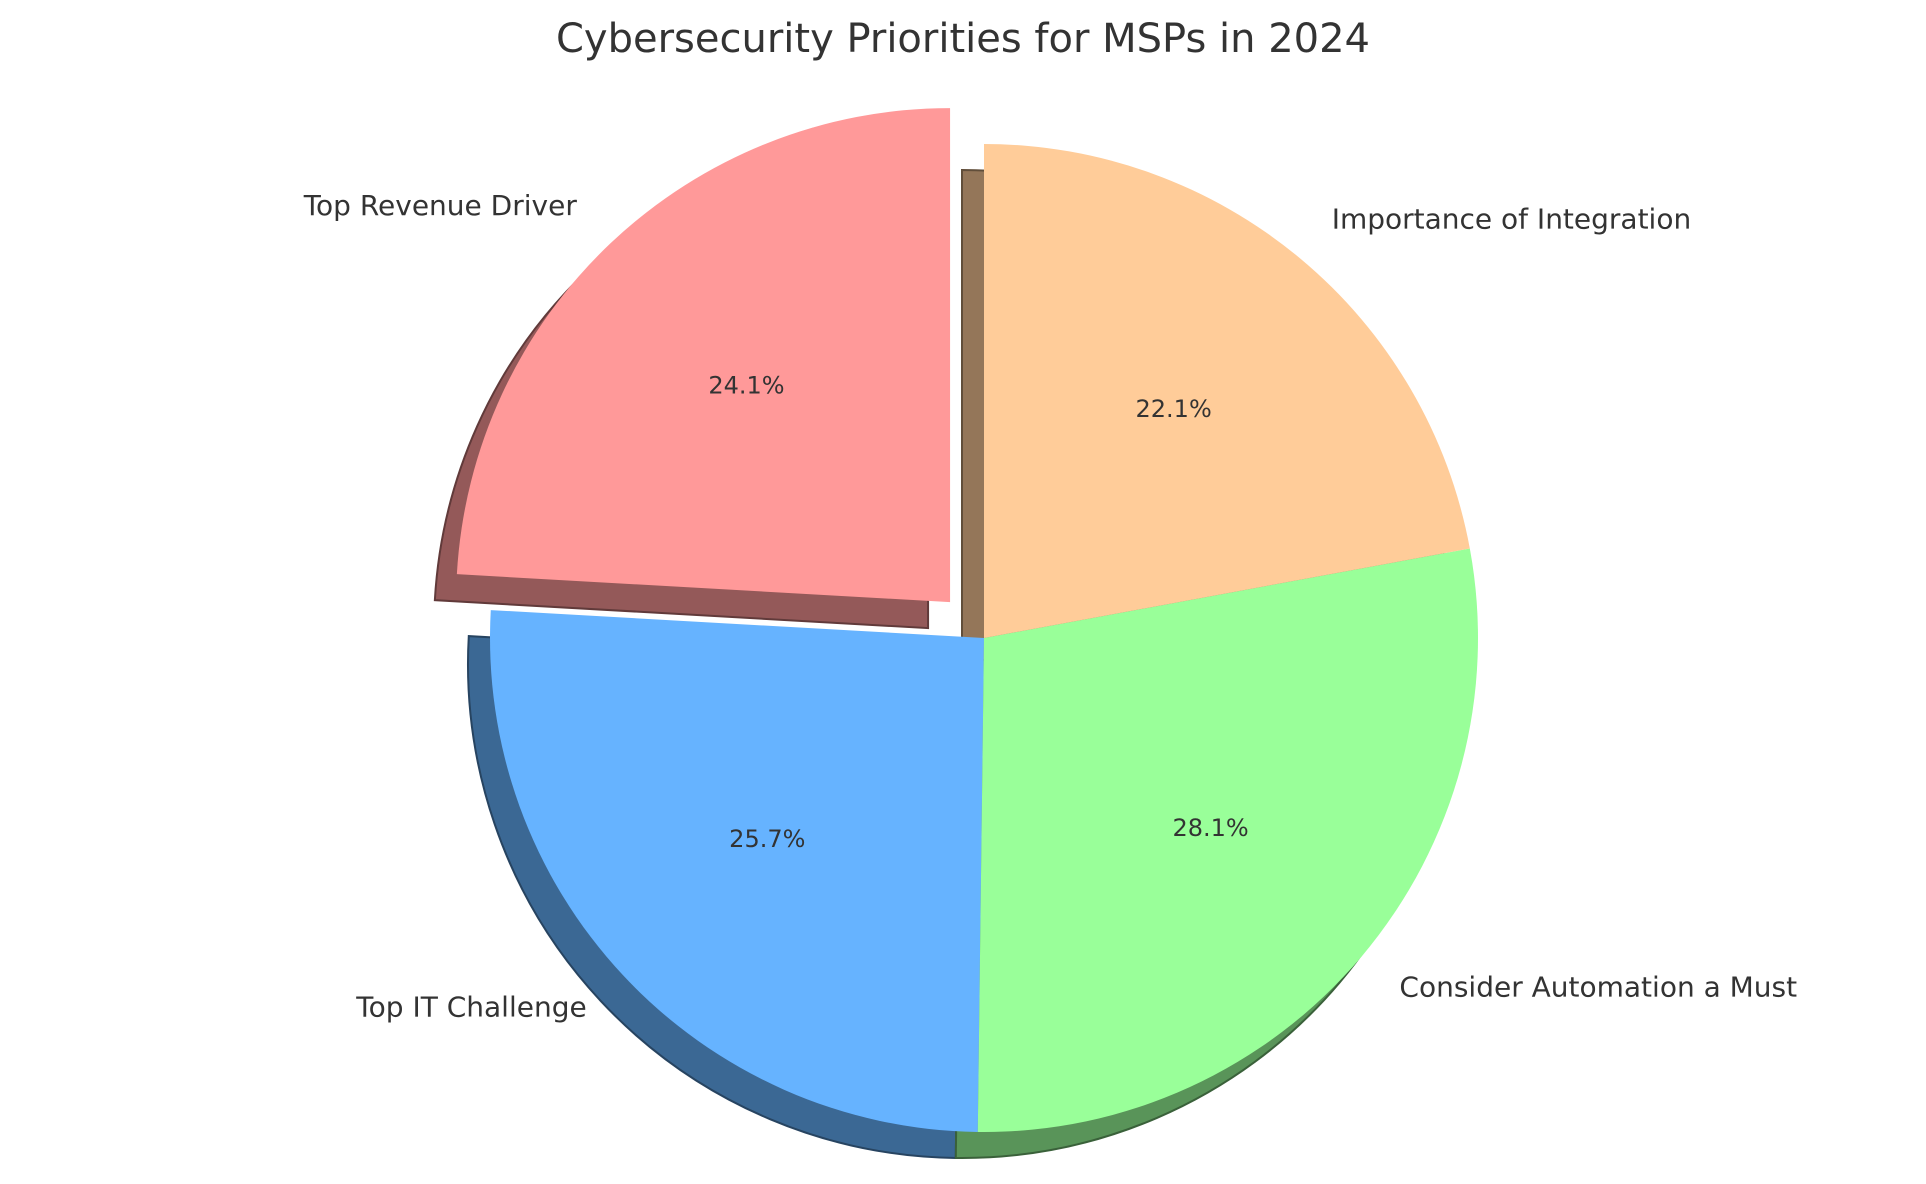 The image size is (1926, 1184). What do you see at coordinates (767, 839) in the screenshot?
I see `percent-label-top-it-challenge: 25.7%` at bounding box center [767, 839].